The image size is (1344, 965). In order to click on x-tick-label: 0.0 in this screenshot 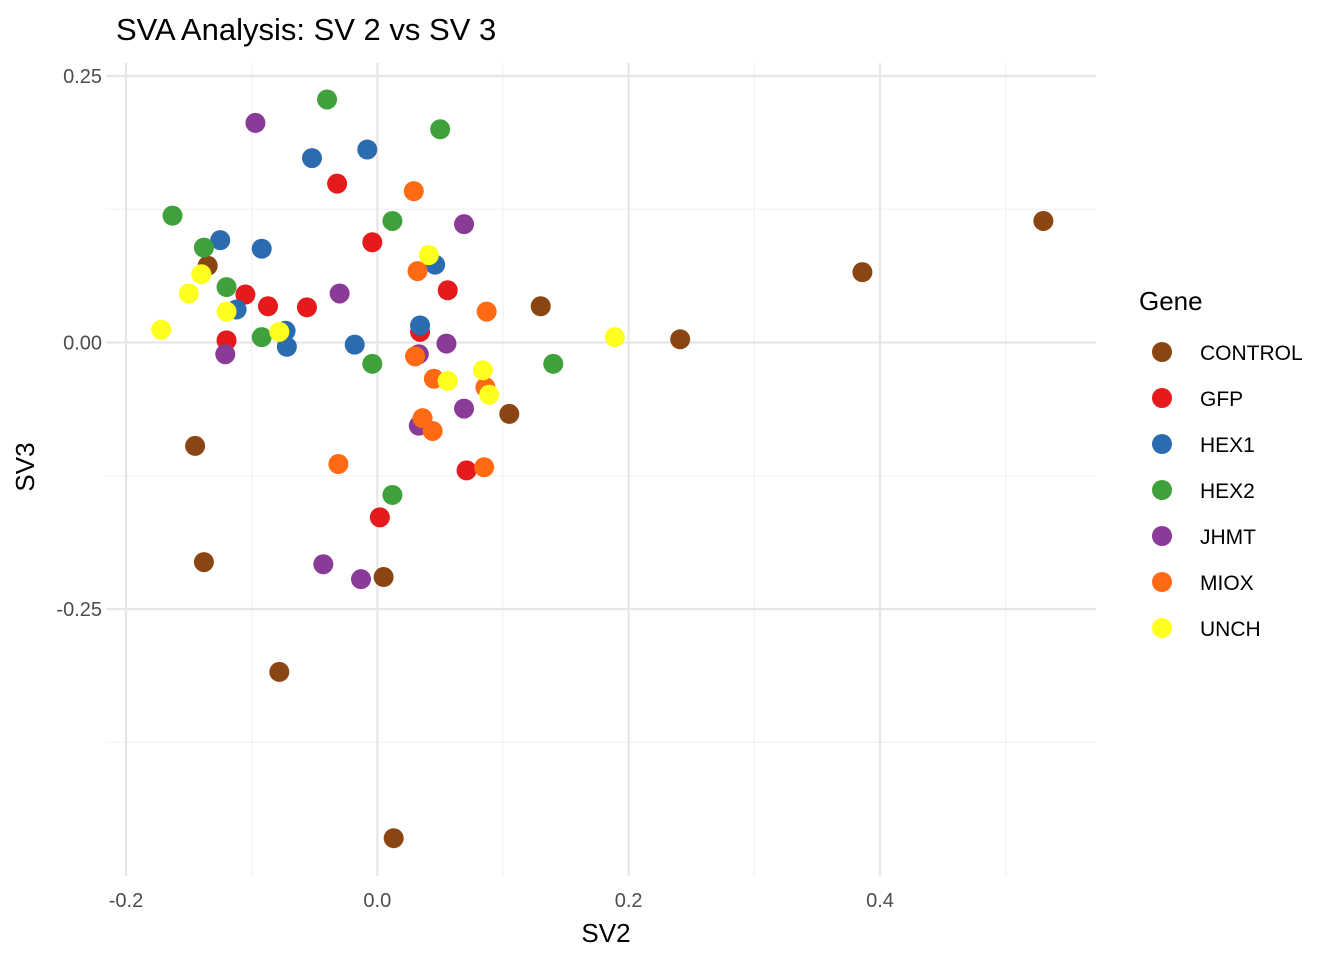, I will do `click(377, 901)`.